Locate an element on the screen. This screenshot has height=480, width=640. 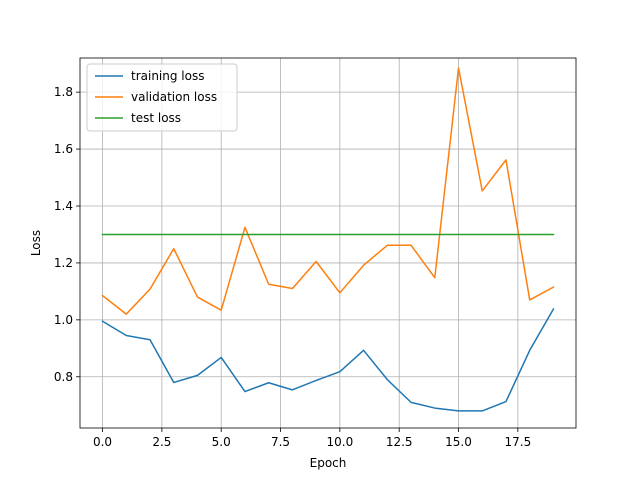
y-axis-label: Loss is located at coordinates (36, 243).